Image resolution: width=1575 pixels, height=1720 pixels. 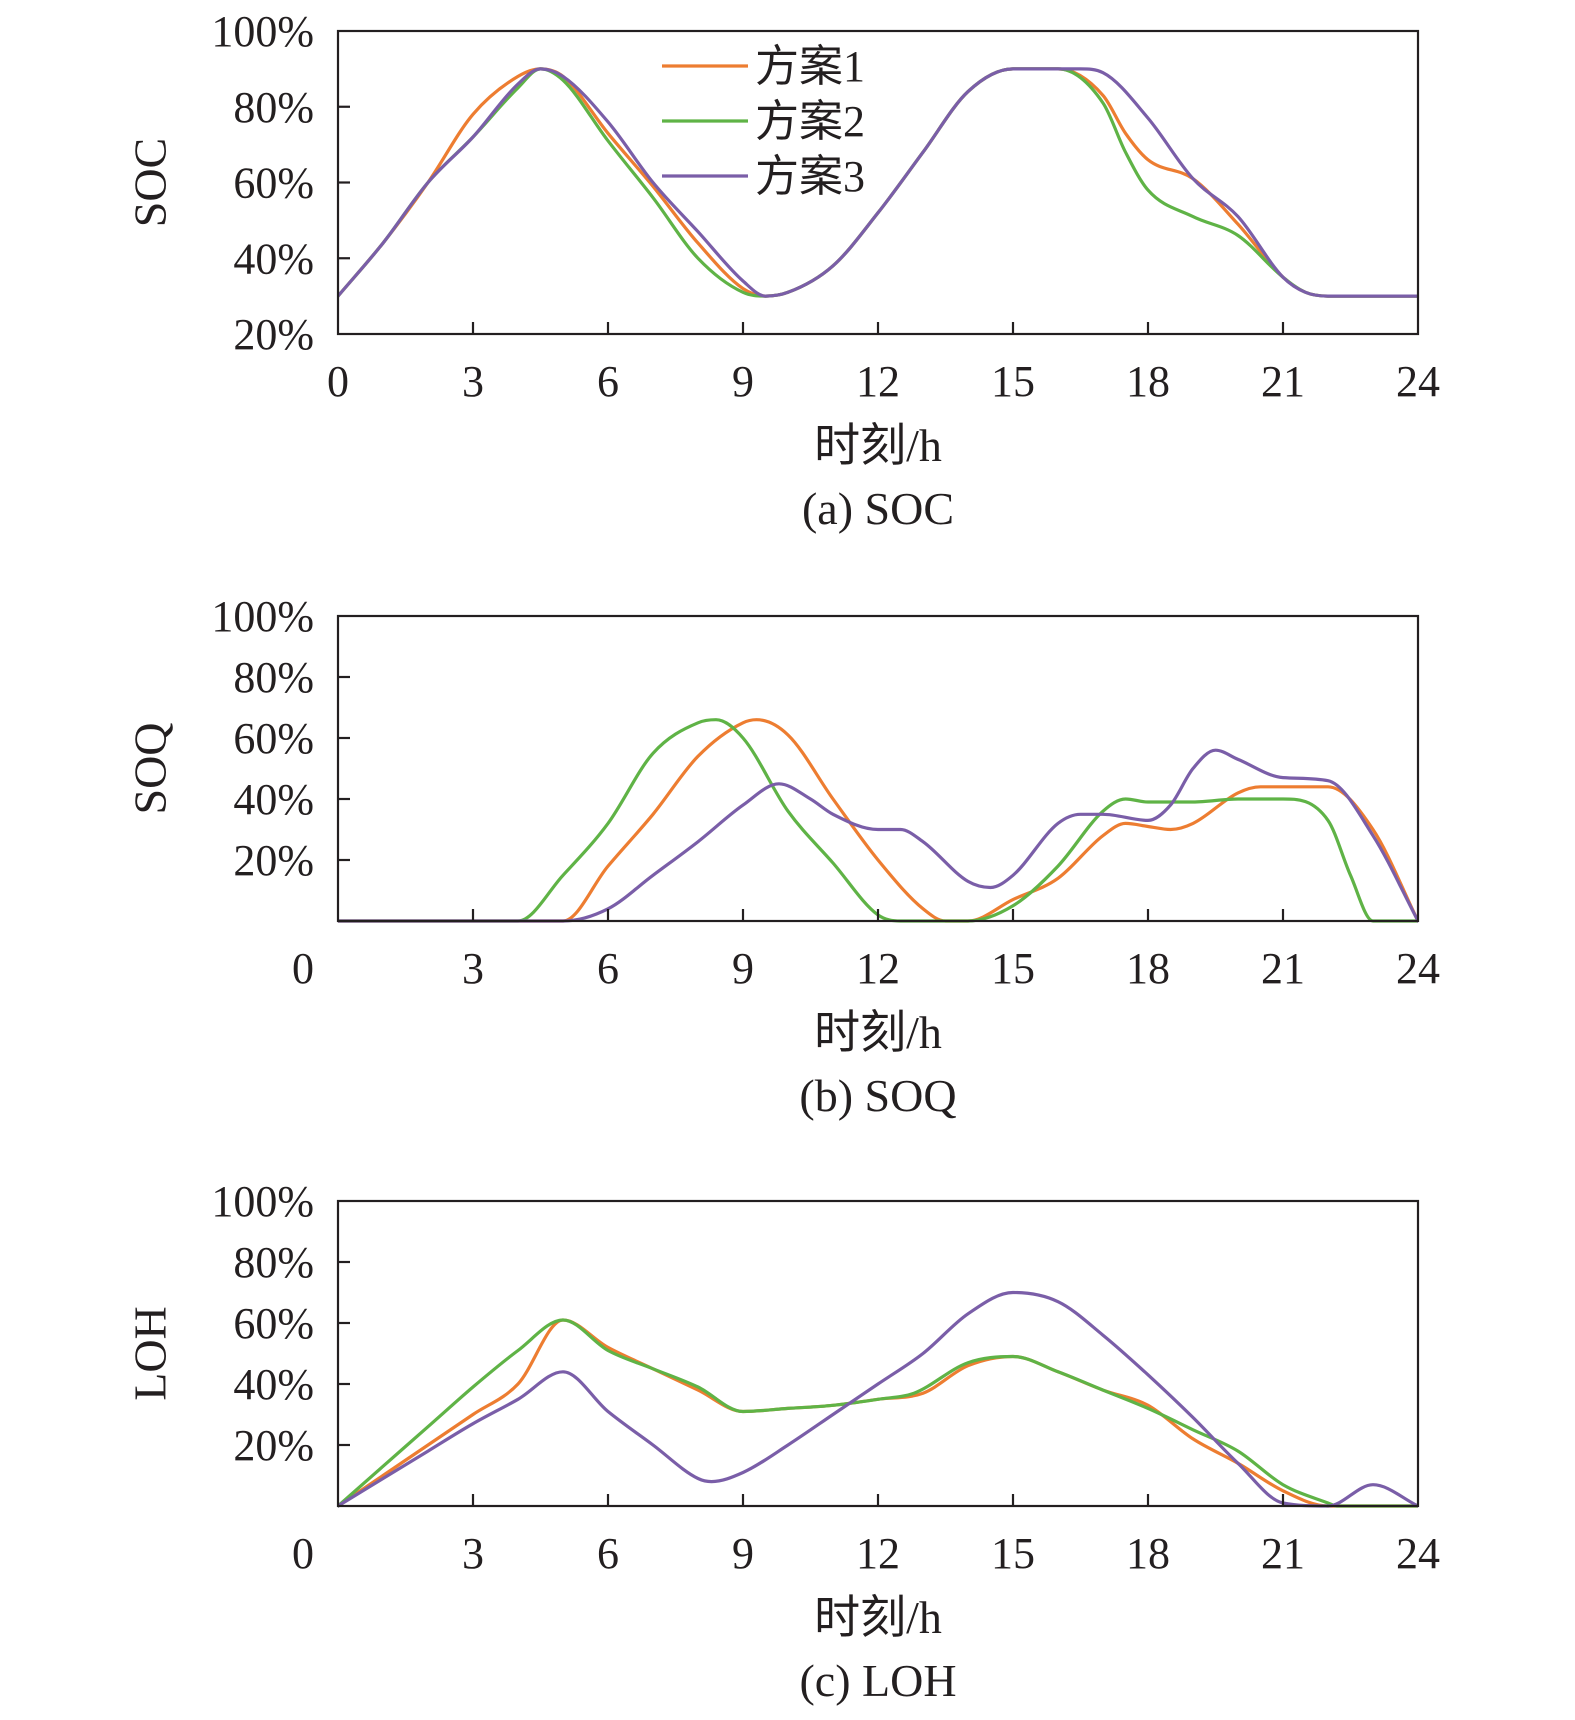 I want to click on legend-label: 方案1, so click(x=810, y=66).